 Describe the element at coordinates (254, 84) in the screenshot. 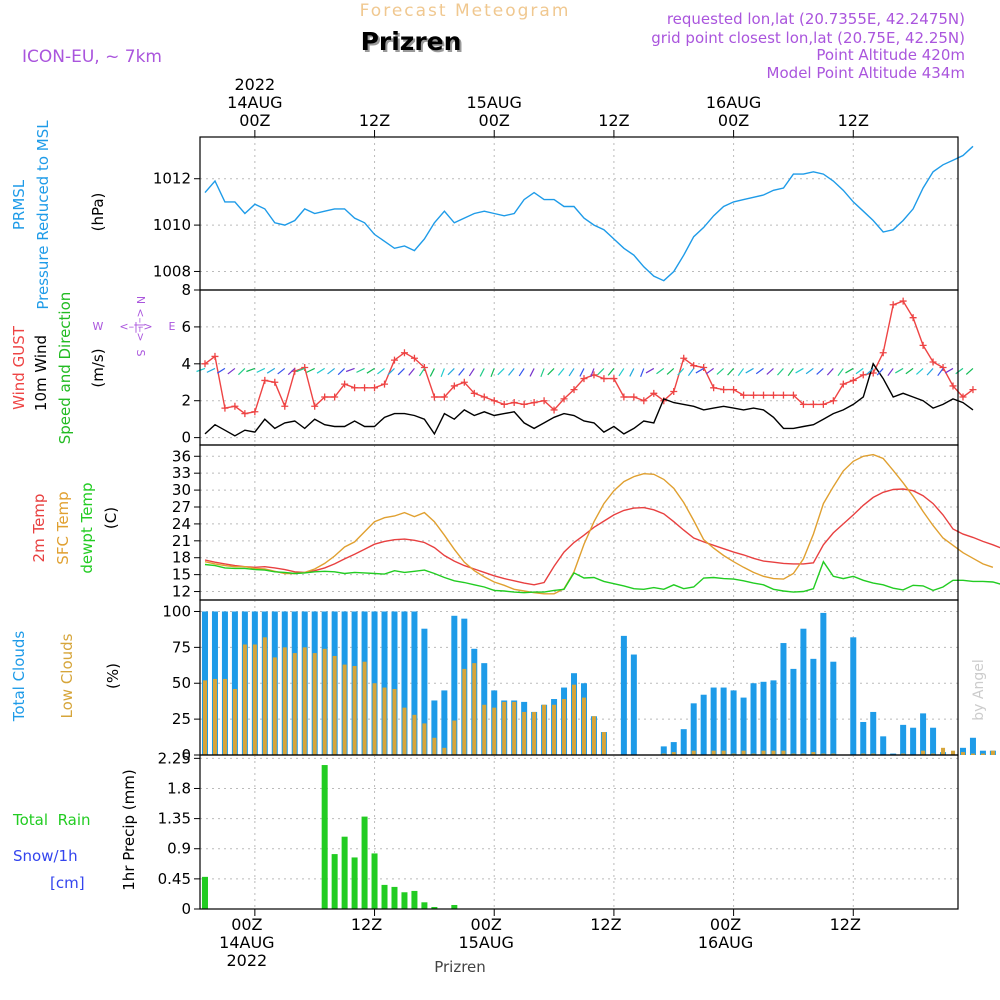

I see `top-time-label: 2022` at that location.